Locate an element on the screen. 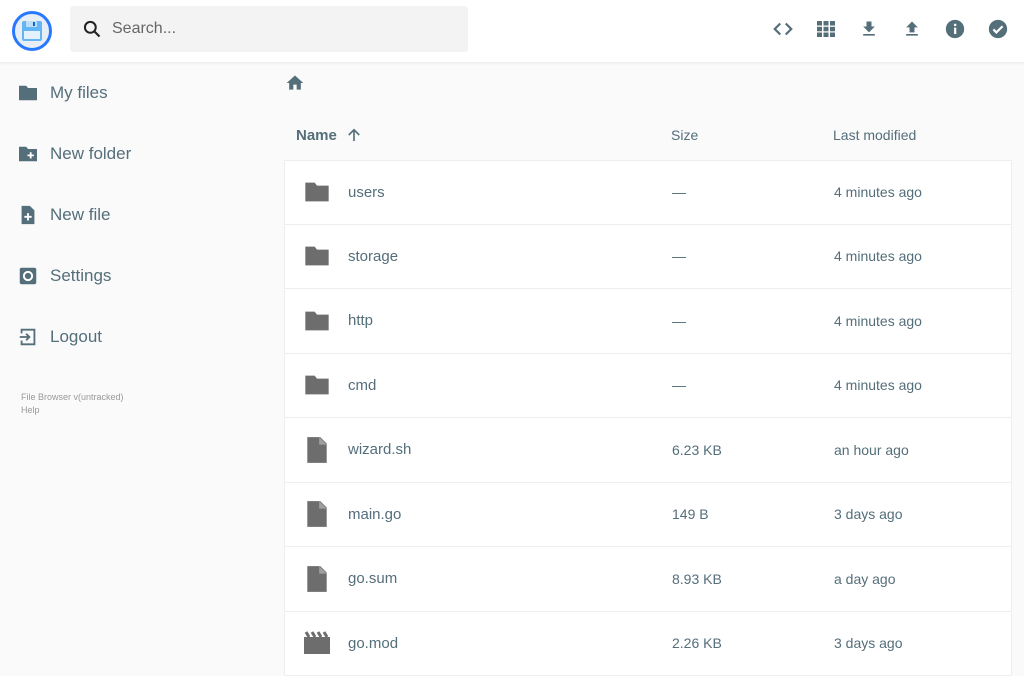 This screenshot has width=1024, height=676. upload-icon is located at coordinates (912, 29).